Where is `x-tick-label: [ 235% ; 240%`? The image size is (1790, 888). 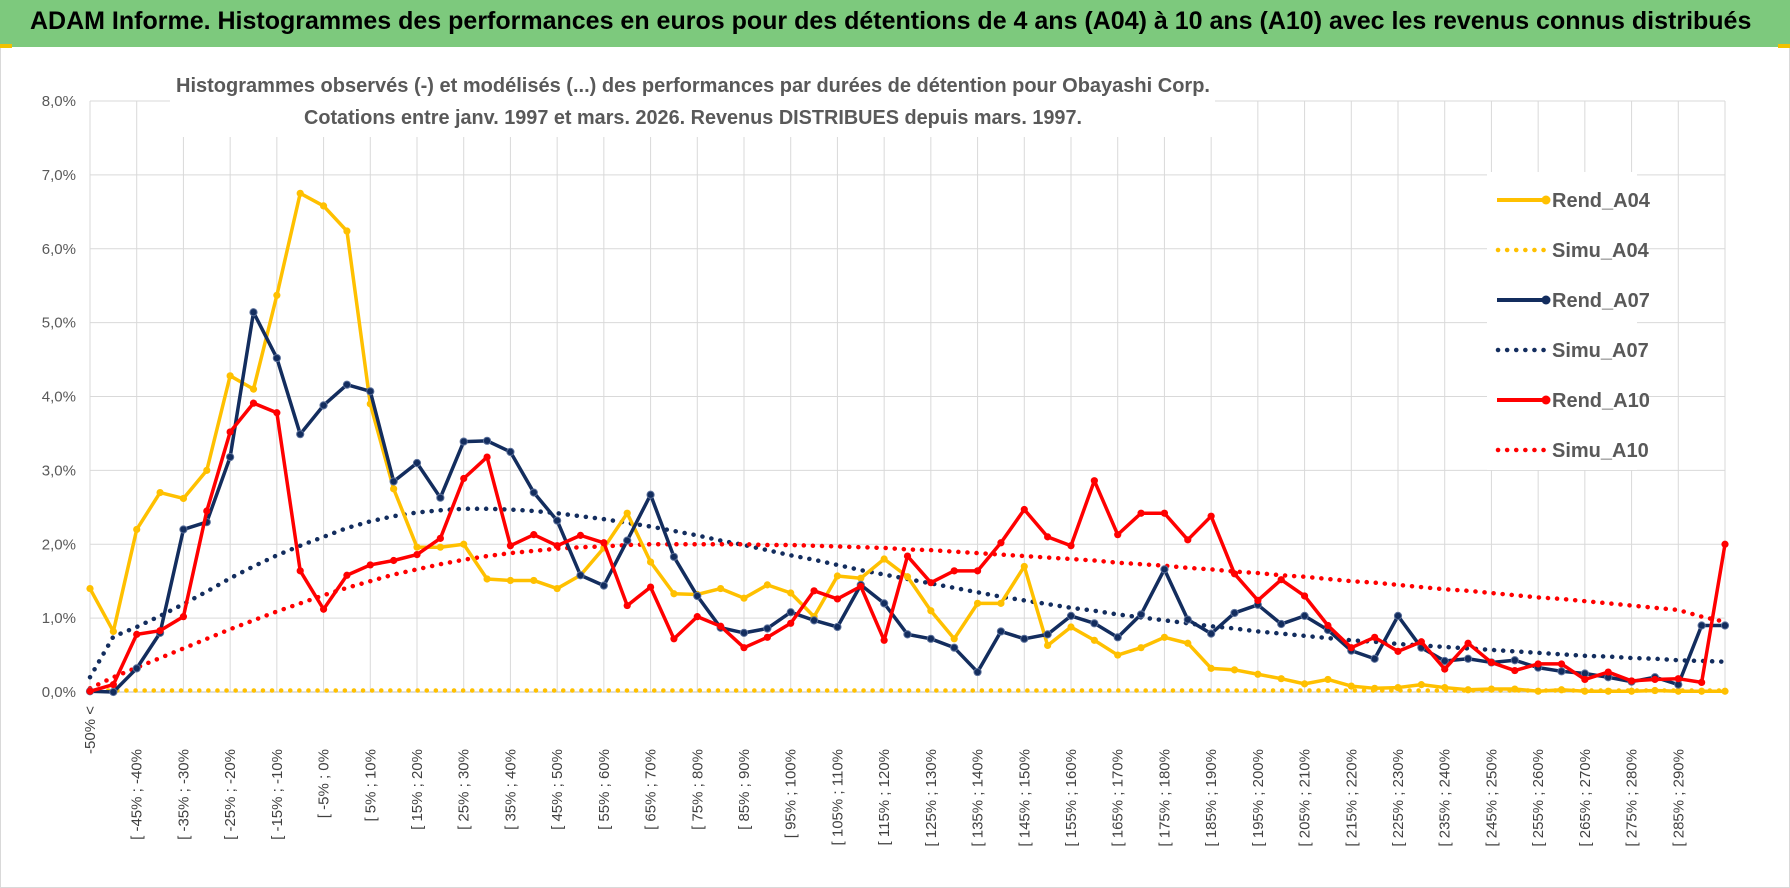 x-tick-label: [ 235% ; 240% is located at coordinates (1445, 798).